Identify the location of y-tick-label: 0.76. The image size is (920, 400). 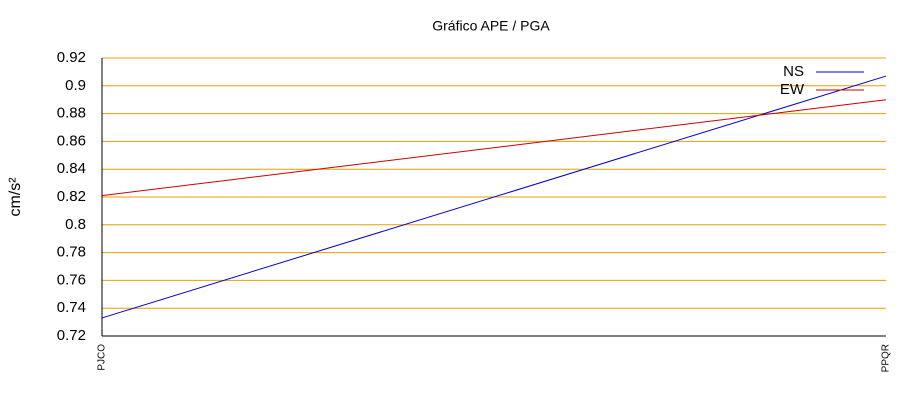
(71, 279).